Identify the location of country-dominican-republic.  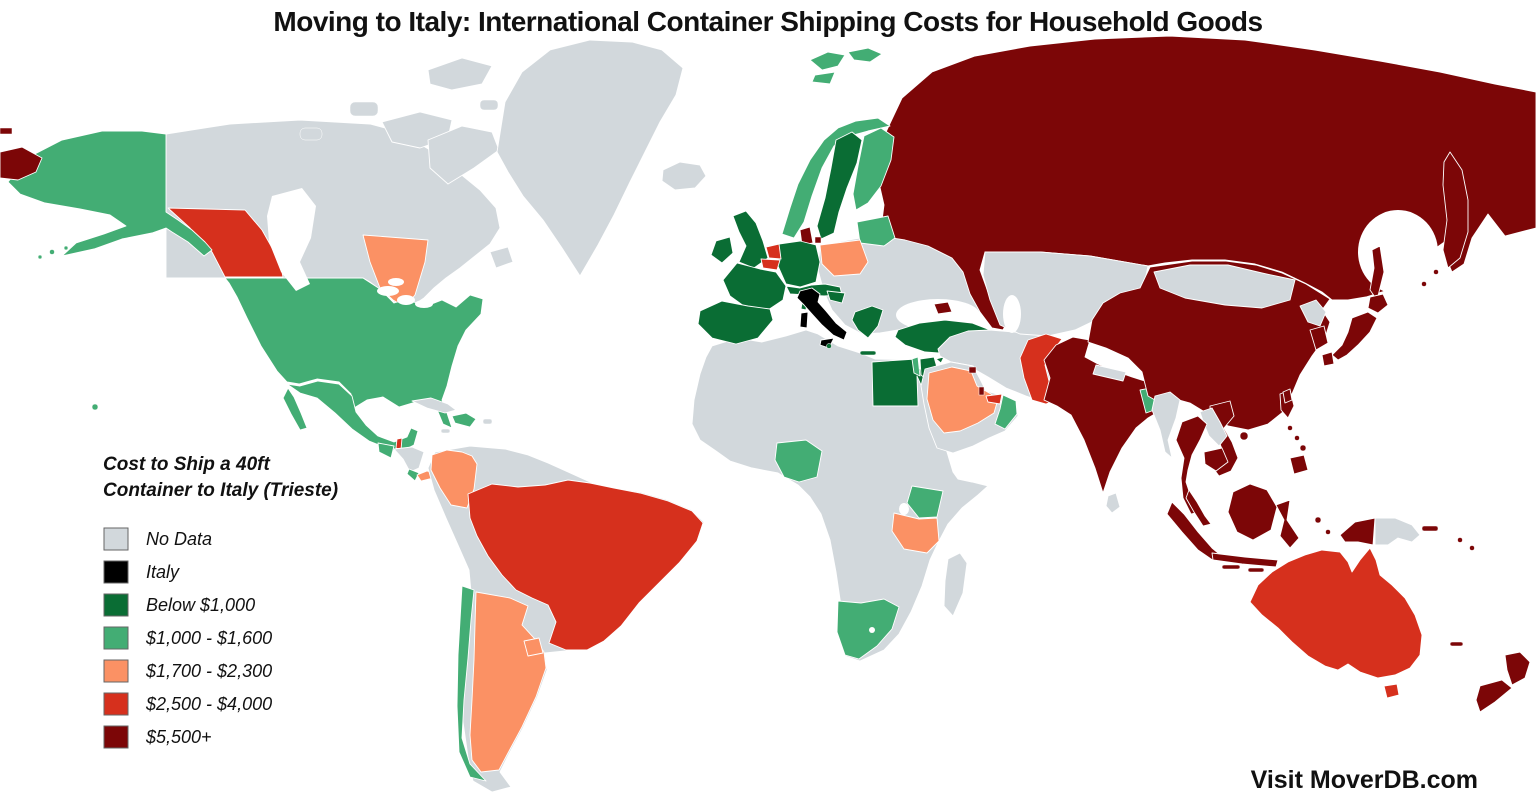
(464, 420).